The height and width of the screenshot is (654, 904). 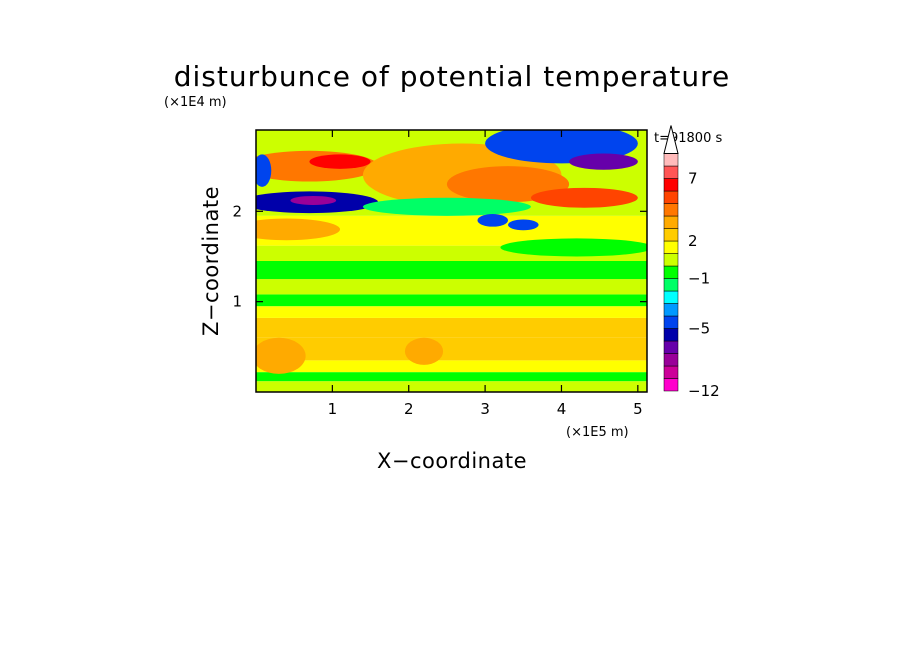 What do you see at coordinates (409, 409) in the screenshot?
I see `x-tick-label: 2` at bounding box center [409, 409].